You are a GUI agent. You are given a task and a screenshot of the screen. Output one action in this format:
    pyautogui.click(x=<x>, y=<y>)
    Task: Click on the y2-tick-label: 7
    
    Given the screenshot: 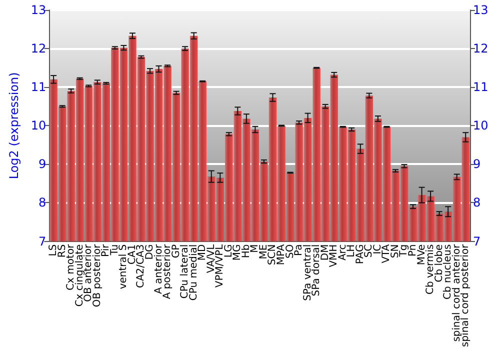 What is the action you would take?
    pyautogui.click(x=477, y=241)
    